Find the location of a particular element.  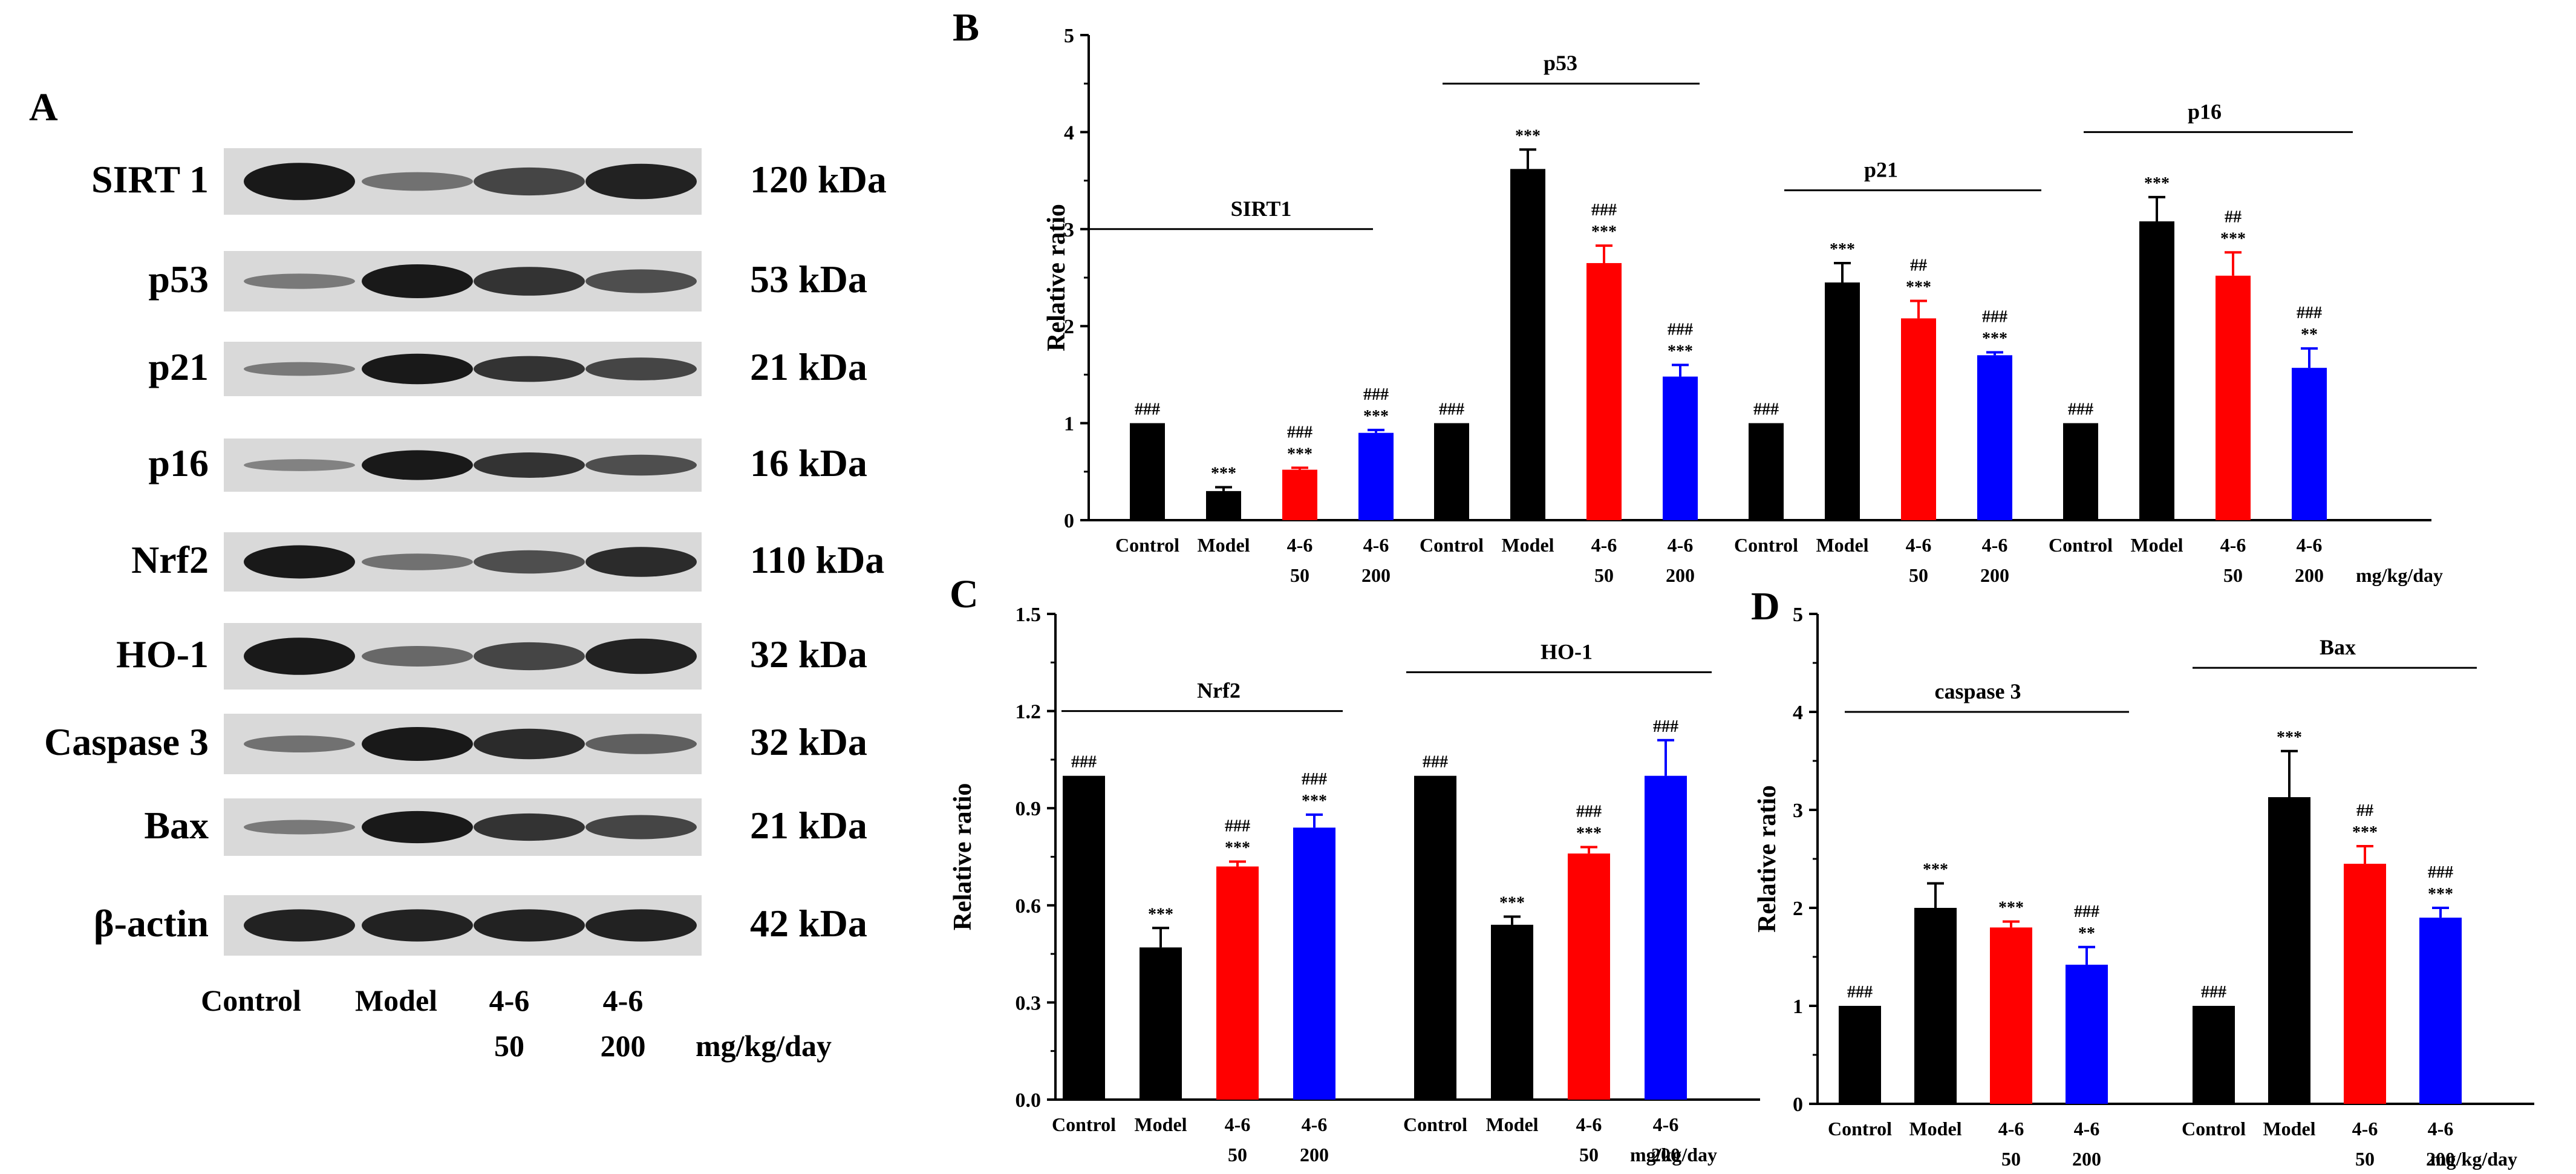

lane-units: mg/kg/day is located at coordinates (764, 1046).